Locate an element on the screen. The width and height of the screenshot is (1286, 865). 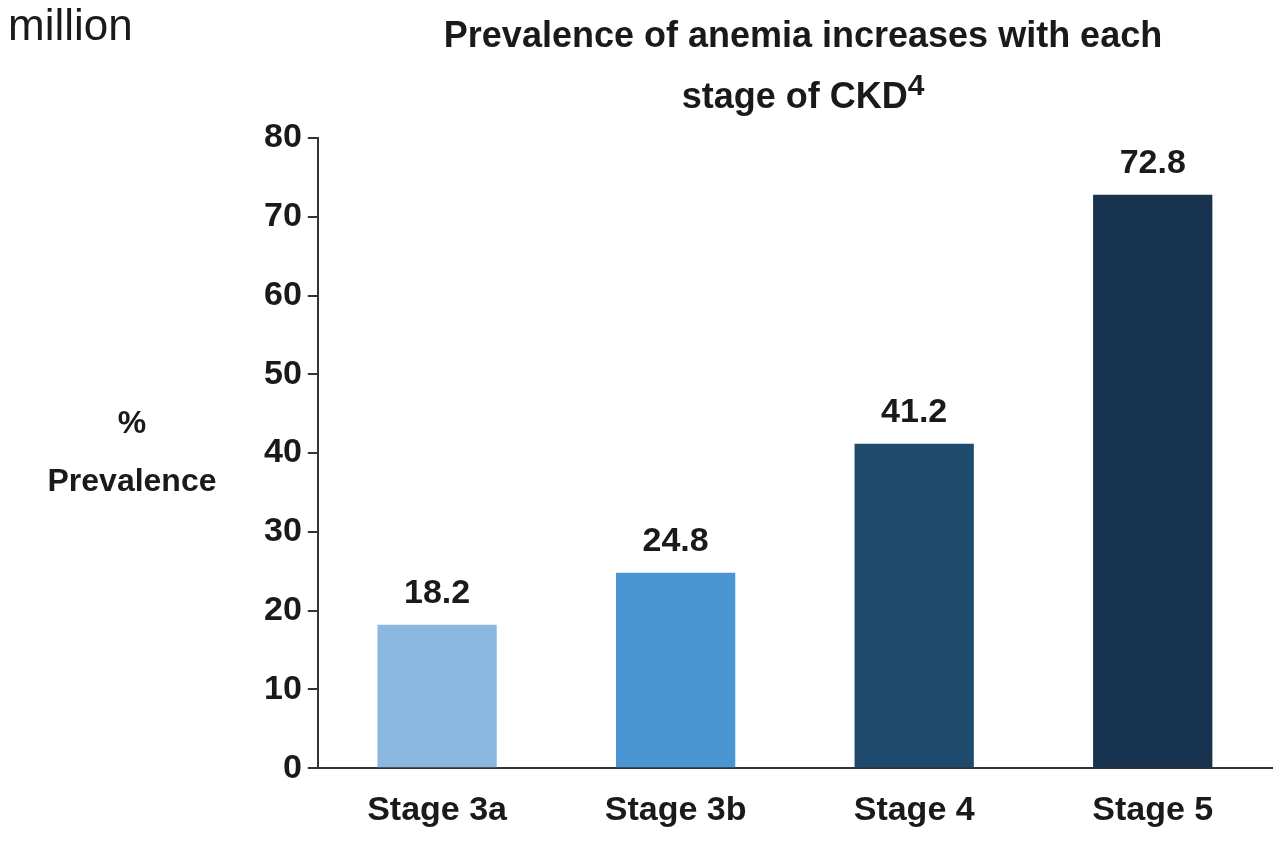
y-tick-label: 40 is located at coordinates (282, 450).